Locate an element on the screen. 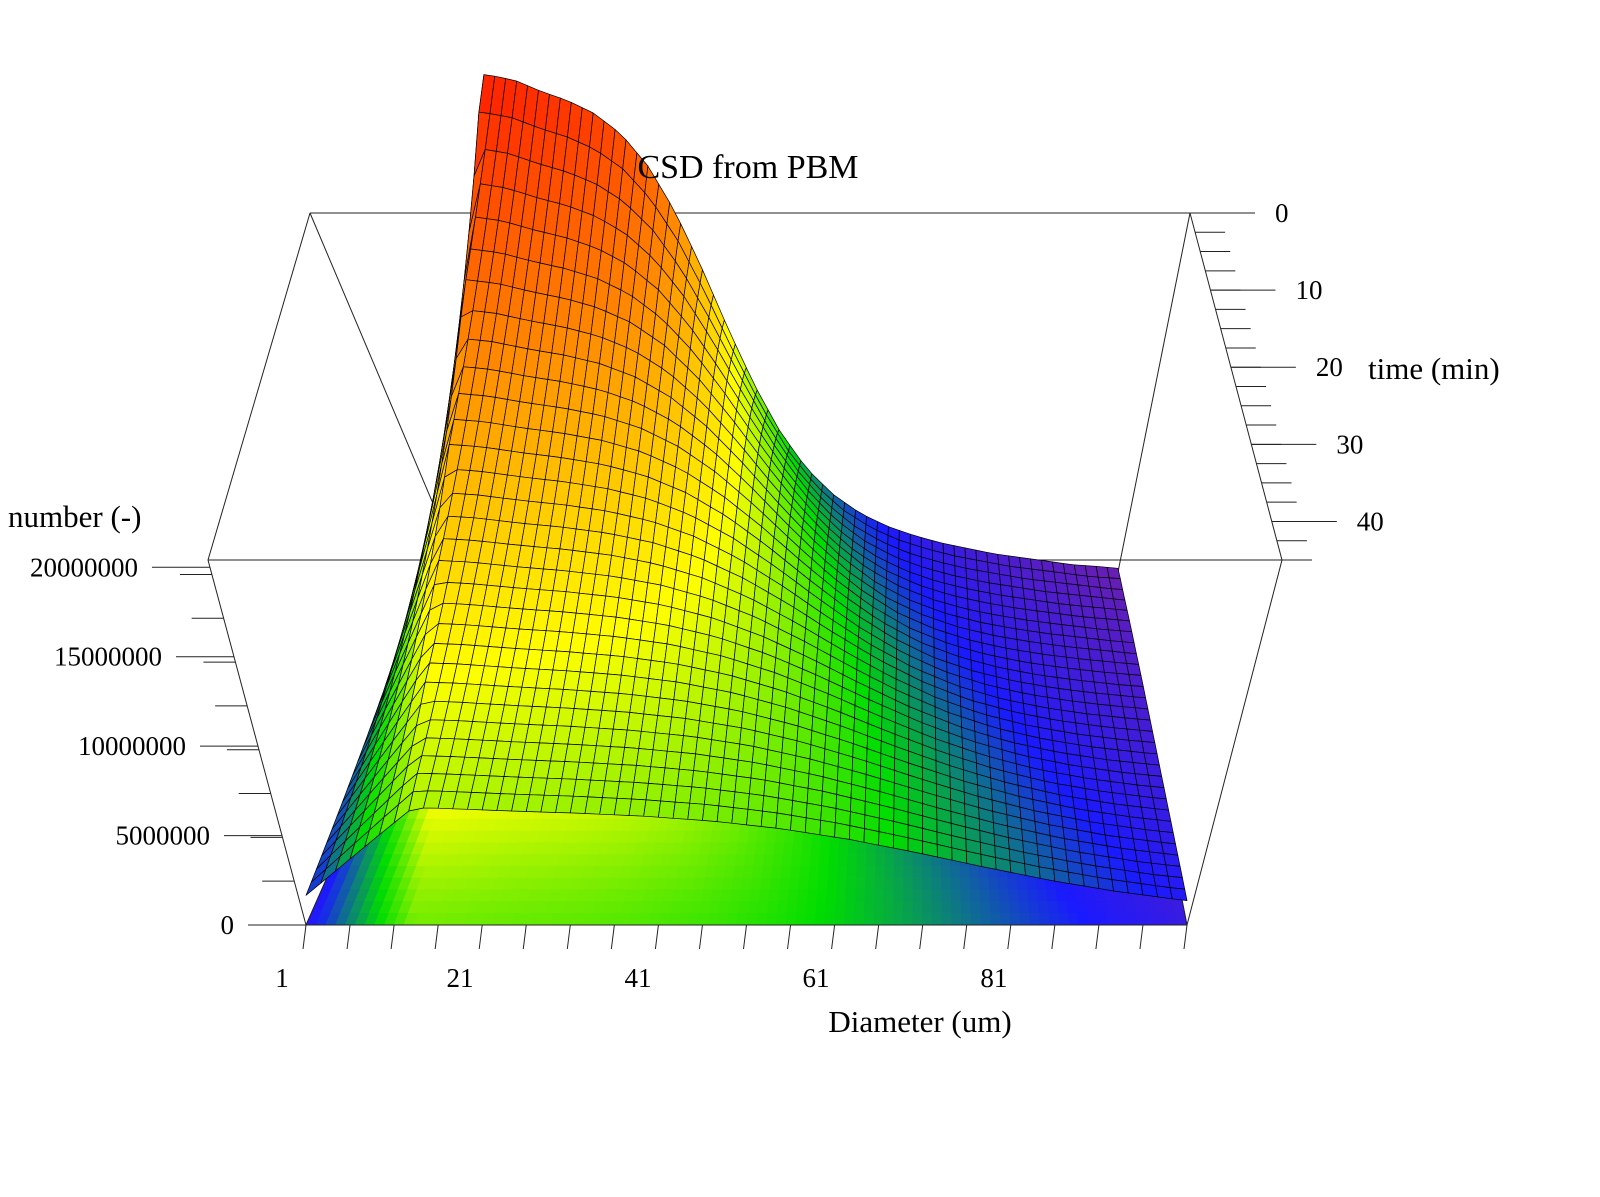 Image resolution: width=1600 pixels, height=1197 pixels. chart-title: CSD from PBM is located at coordinates (747, 167).